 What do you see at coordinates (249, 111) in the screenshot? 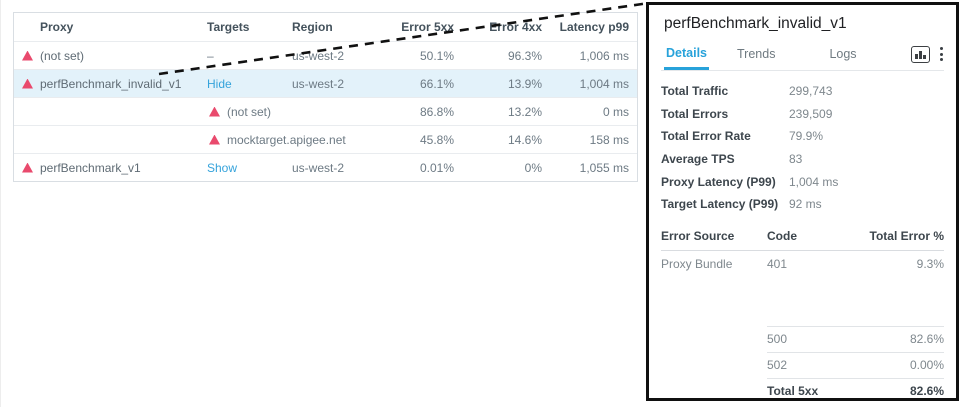
I see `target-name: (not set)` at bounding box center [249, 111].